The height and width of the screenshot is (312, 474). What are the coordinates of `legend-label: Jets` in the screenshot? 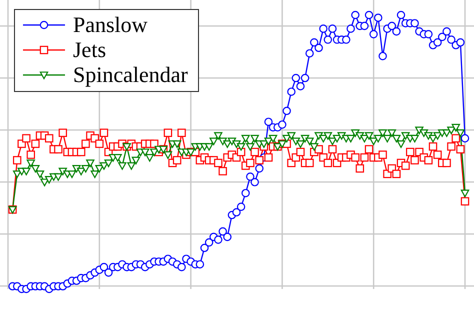 It's located at (89, 49).